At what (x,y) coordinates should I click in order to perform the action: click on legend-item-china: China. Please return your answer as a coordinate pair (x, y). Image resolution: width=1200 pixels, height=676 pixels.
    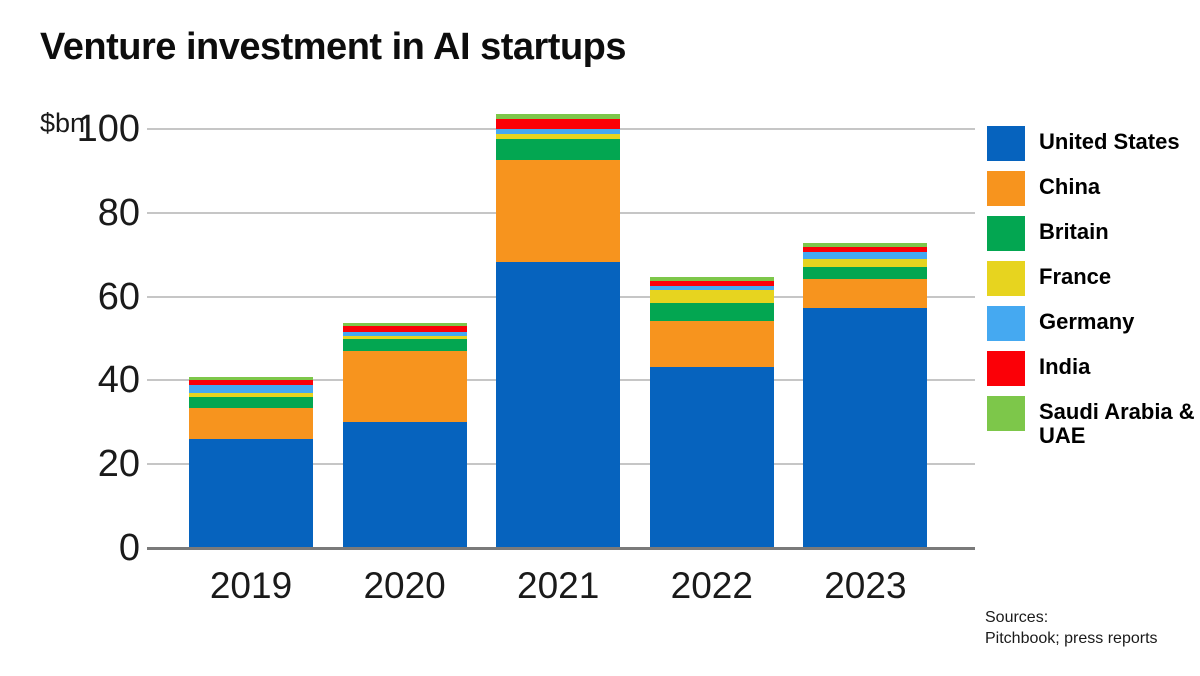
    Looking at the image, I should click on (1092, 188).